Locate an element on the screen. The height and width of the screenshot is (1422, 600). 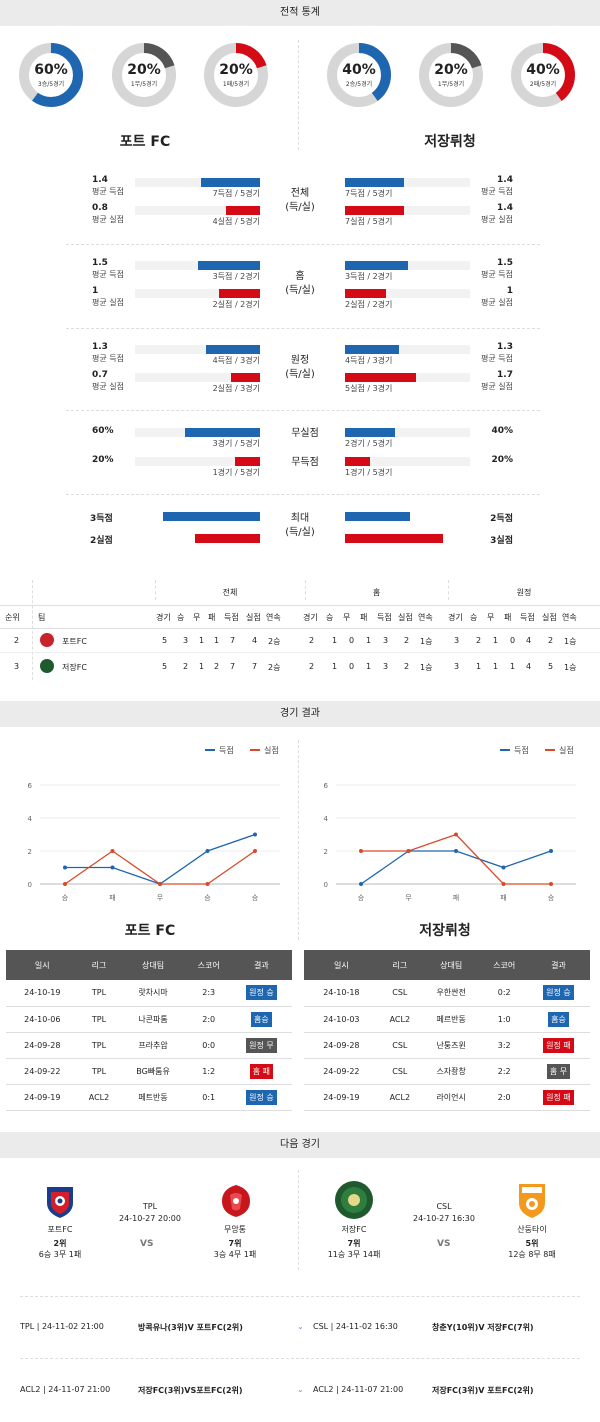
left-avg-value: 0.7 is located at coordinates (100, 375).